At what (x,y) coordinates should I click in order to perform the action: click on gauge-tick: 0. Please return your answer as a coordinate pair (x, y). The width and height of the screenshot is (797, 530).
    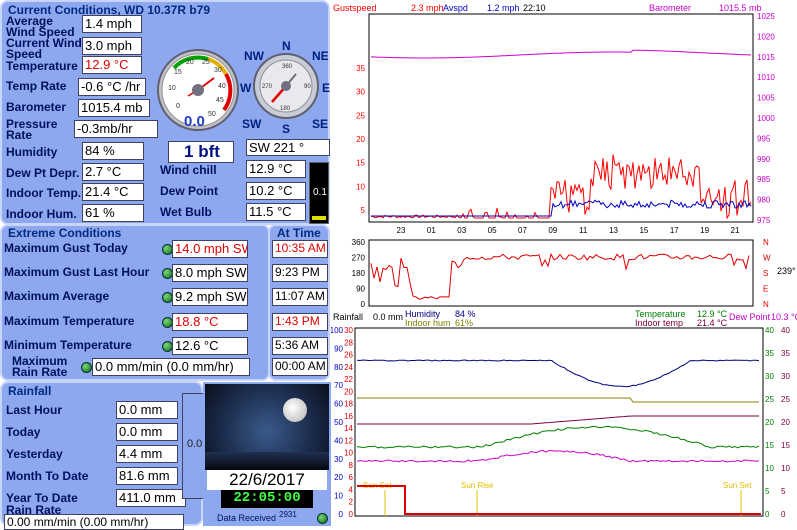
    Looking at the image, I should click on (178, 106).